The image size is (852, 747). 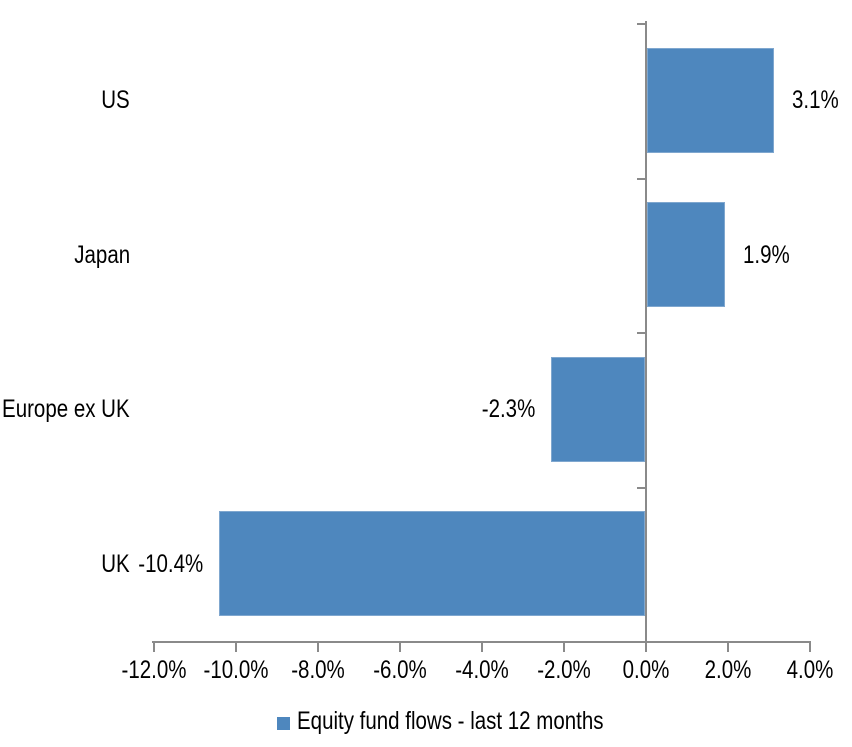 I want to click on x-axis-tick-label: -12.0%, so click(x=154, y=670).